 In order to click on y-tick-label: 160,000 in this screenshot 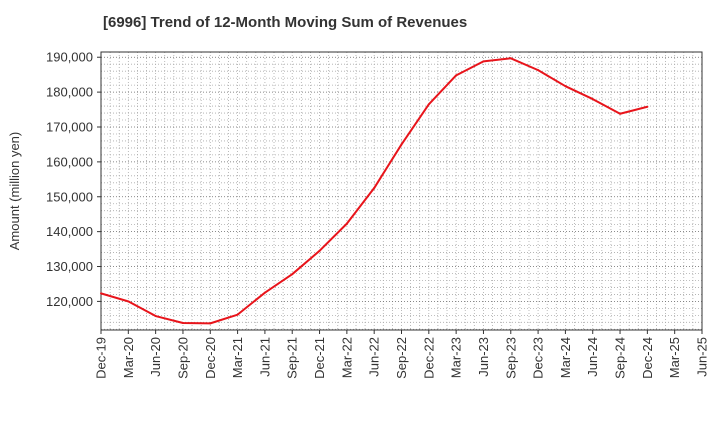, I will do `click(69, 161)`.